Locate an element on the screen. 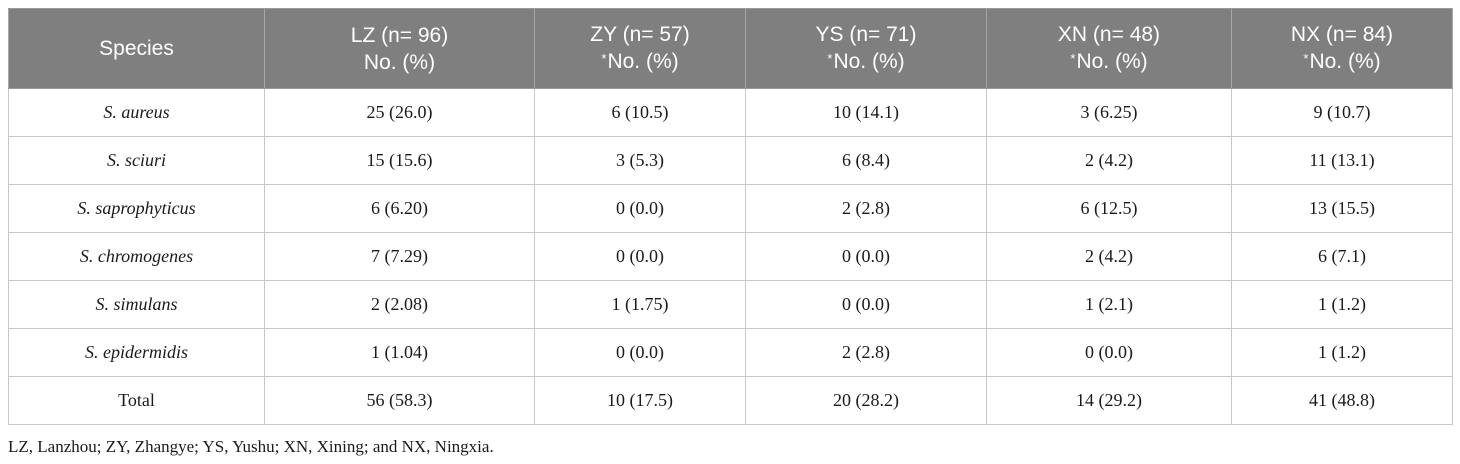  header-xn: XN (n= 48) *No. (%) is located at coordinates (1109, 48).